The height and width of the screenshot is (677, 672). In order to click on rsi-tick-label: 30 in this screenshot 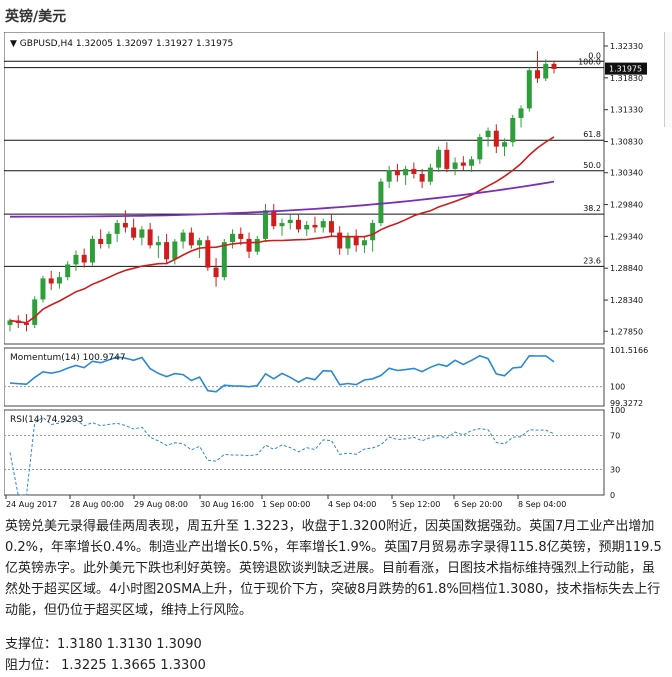, I will do `click(615, 470)`.